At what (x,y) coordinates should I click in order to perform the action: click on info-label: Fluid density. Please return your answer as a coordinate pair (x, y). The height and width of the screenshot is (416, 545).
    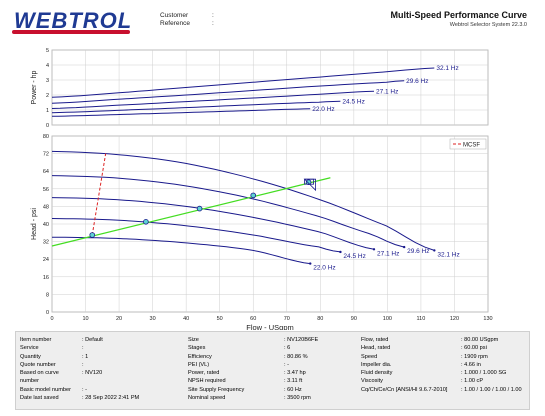
    Looking at the image, I should click on (377, 373).